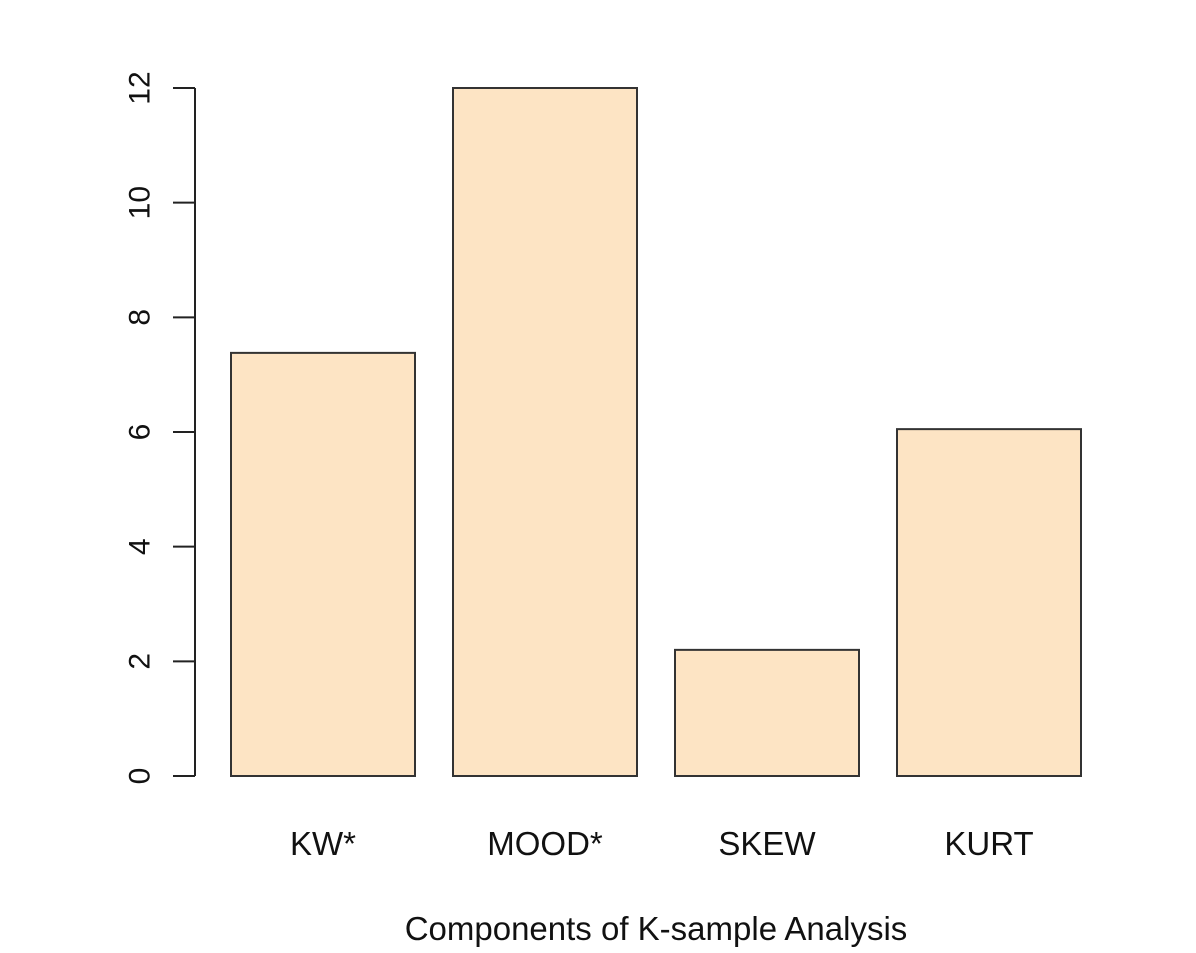 This screenshot has height=953, width=1196. I want to click on x-category-label: MOOD*, so click(545, 843).